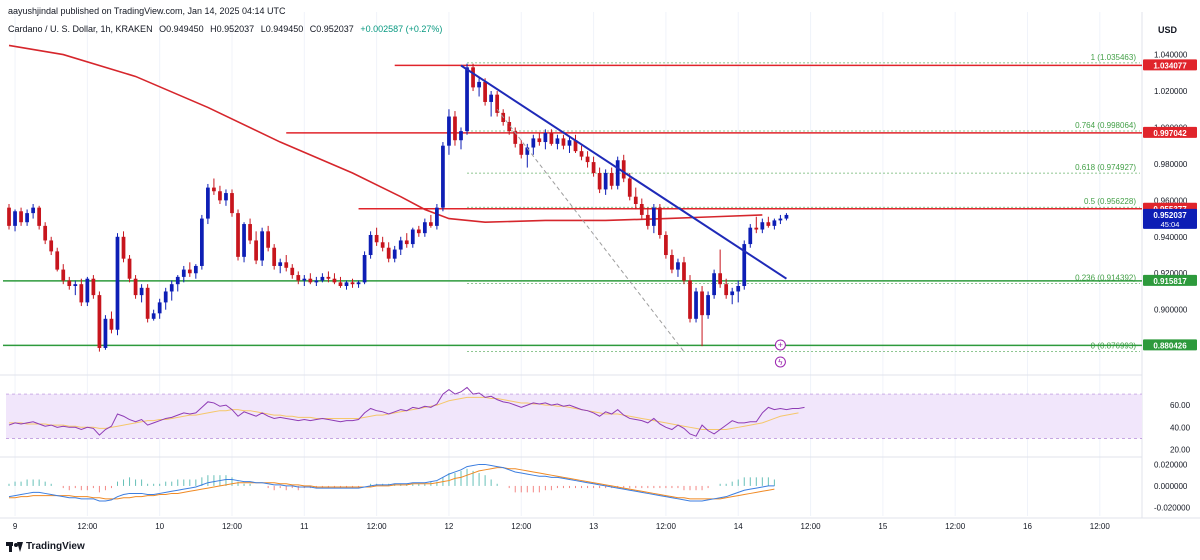 The height and width of the screenshot is (560, 1200). Describe the element at coordinates (304, 526) in the screenshot. I see `time-tick-label: 11` at that location.